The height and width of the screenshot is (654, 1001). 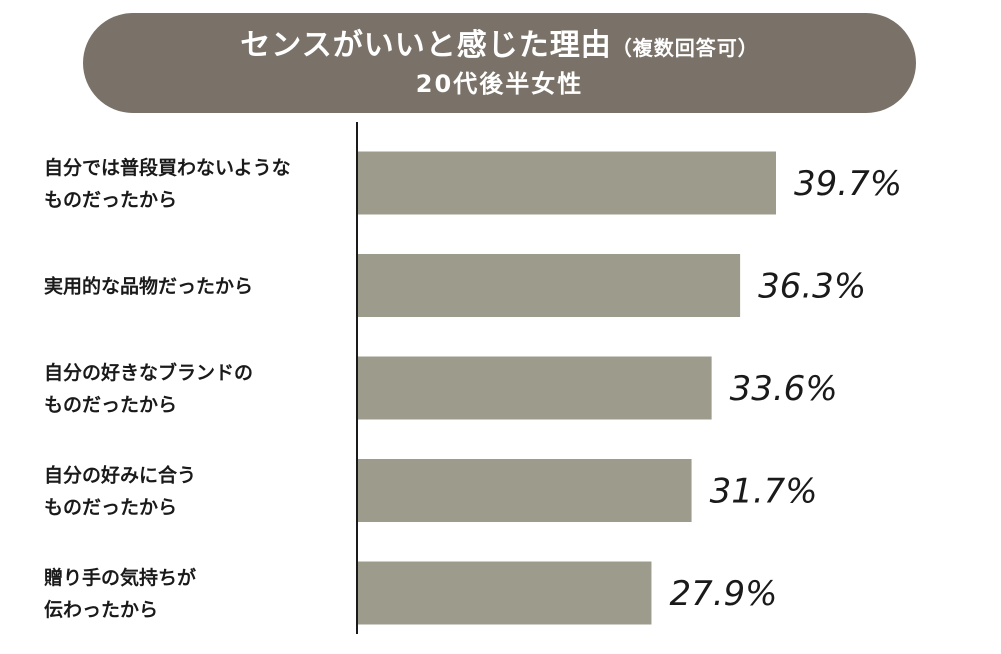 What do you see at coordinates (167, 167) in the screenshot?
I see `category-label-0-0: 自分では普段買わないような` at bounding box center [167, 167].